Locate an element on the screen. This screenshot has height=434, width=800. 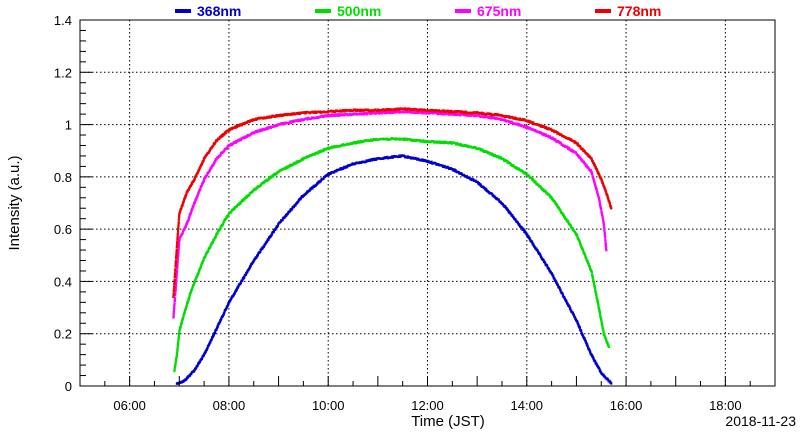
x-tick-label: 18:00 is located at coordinates (725, 405).